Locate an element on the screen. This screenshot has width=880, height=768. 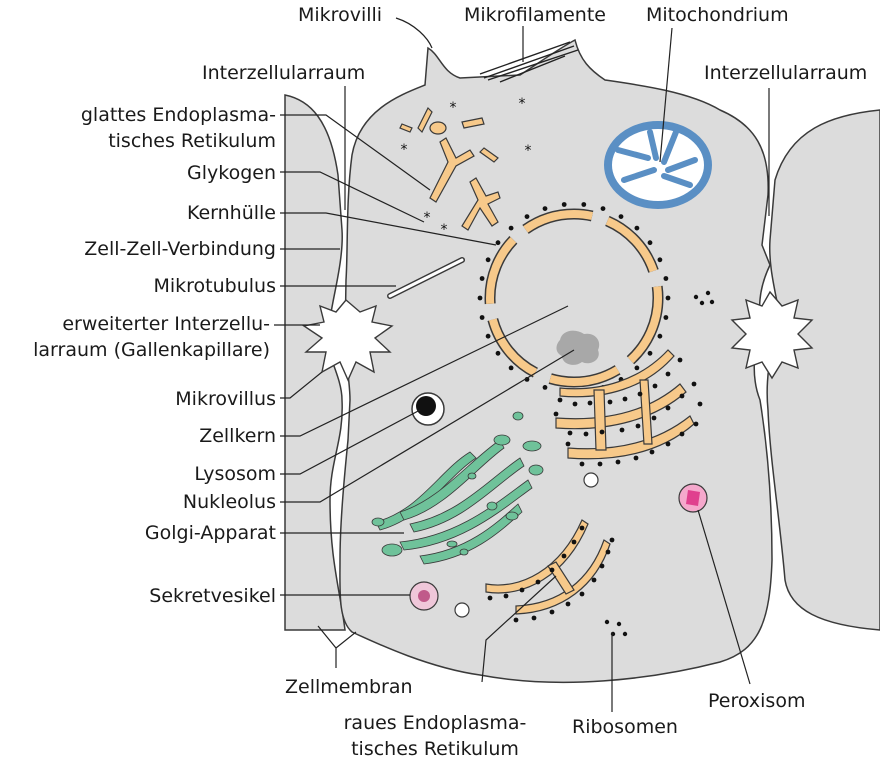
mitochondrium is located at coordinates (658, 165).